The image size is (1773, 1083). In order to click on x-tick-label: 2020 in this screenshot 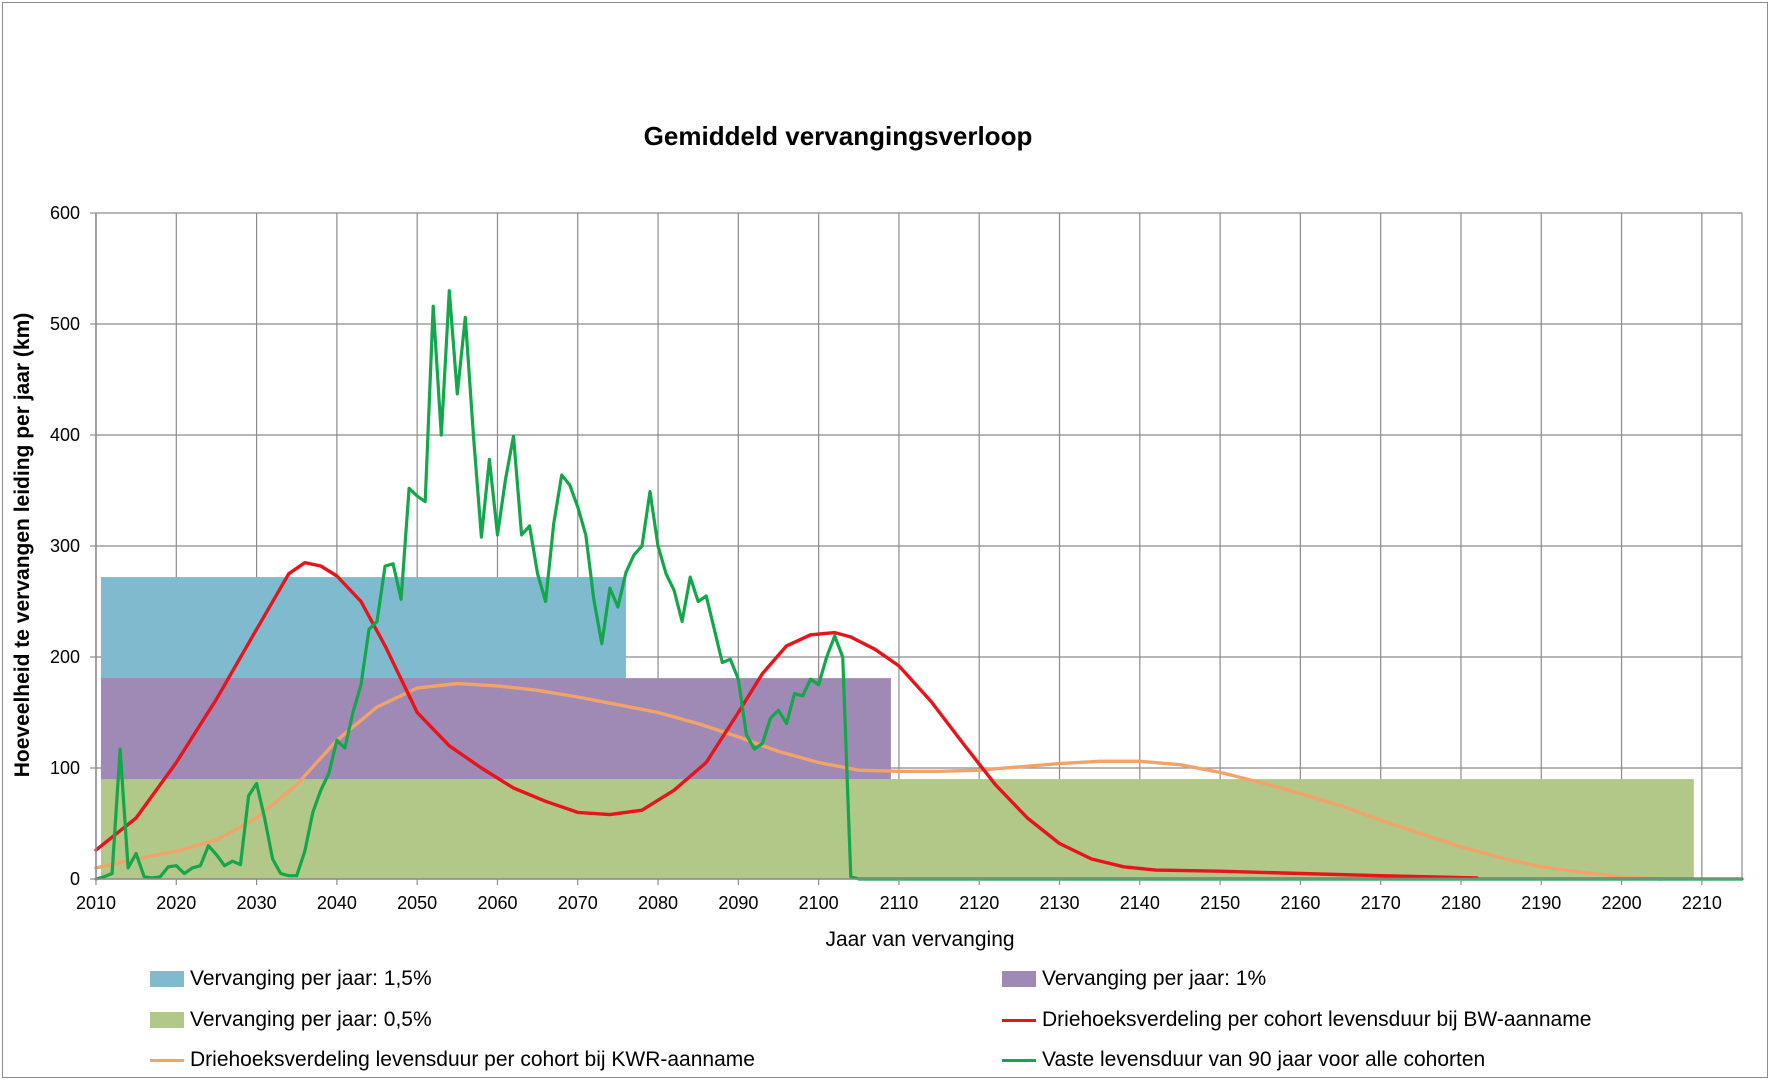, I will do `click(176, 903)`.